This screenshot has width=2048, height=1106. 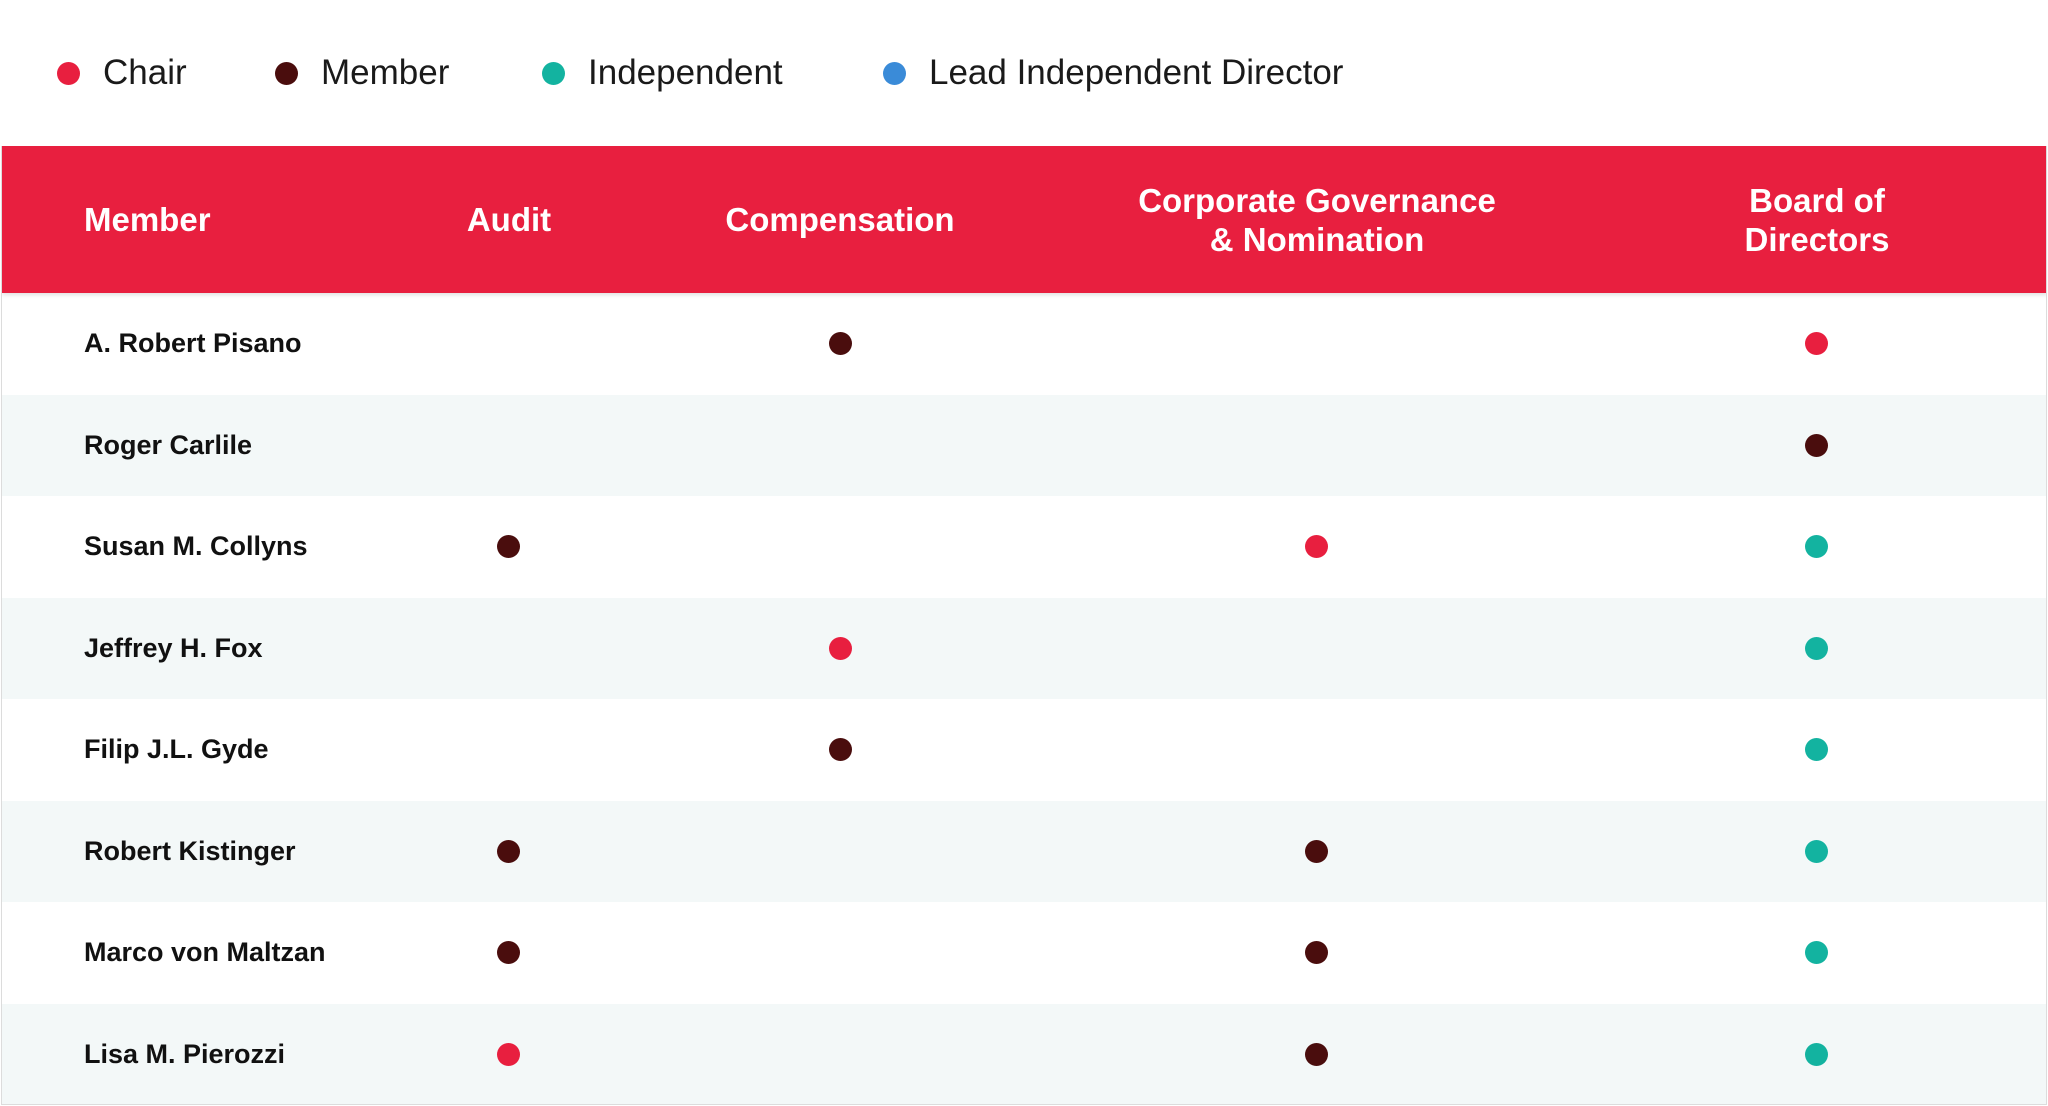 What do you see at coordinates (385, 72) in the screenshot?
I see `legend-label-member: Member` at bounding box center [385, 72].